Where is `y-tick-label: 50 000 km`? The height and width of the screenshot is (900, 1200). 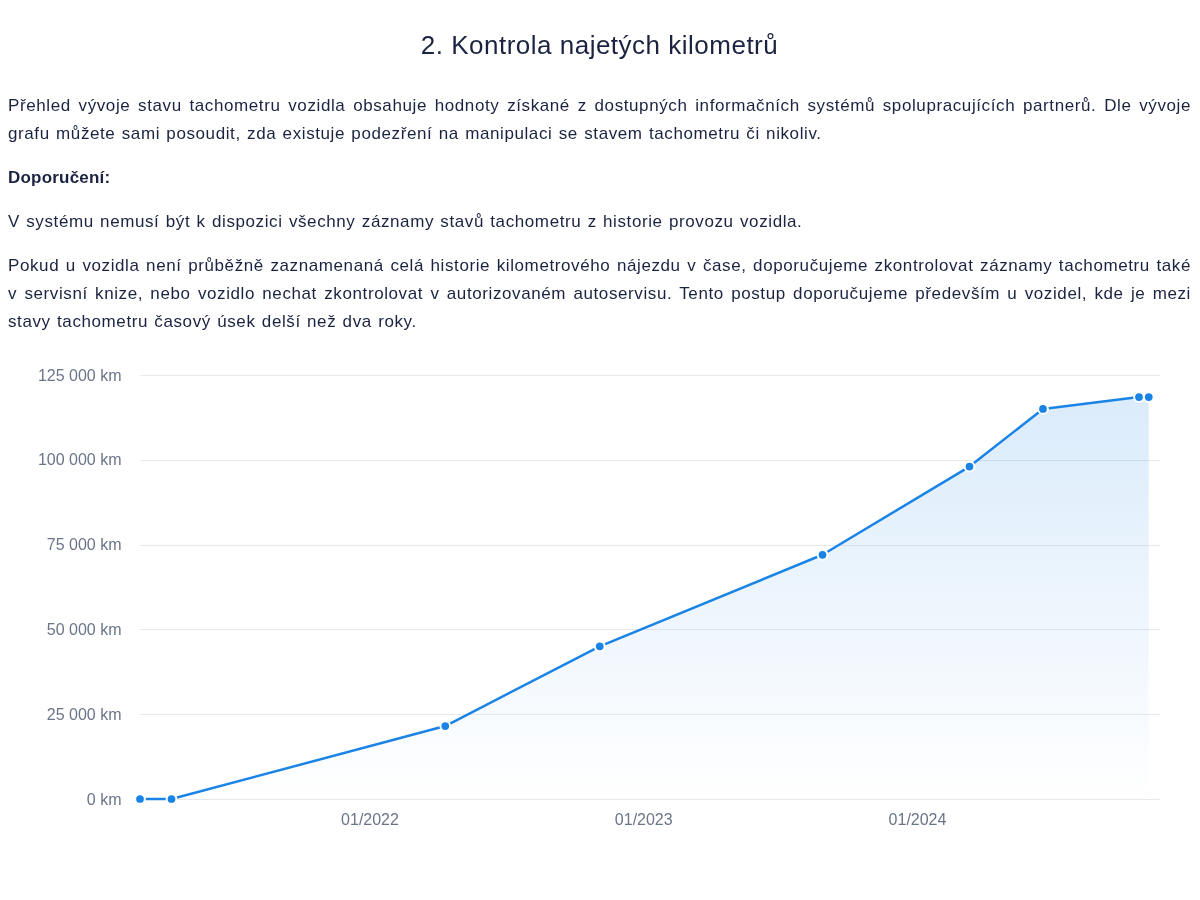 y-tick-label: 50 000 km is located at coordinates (84, 629).